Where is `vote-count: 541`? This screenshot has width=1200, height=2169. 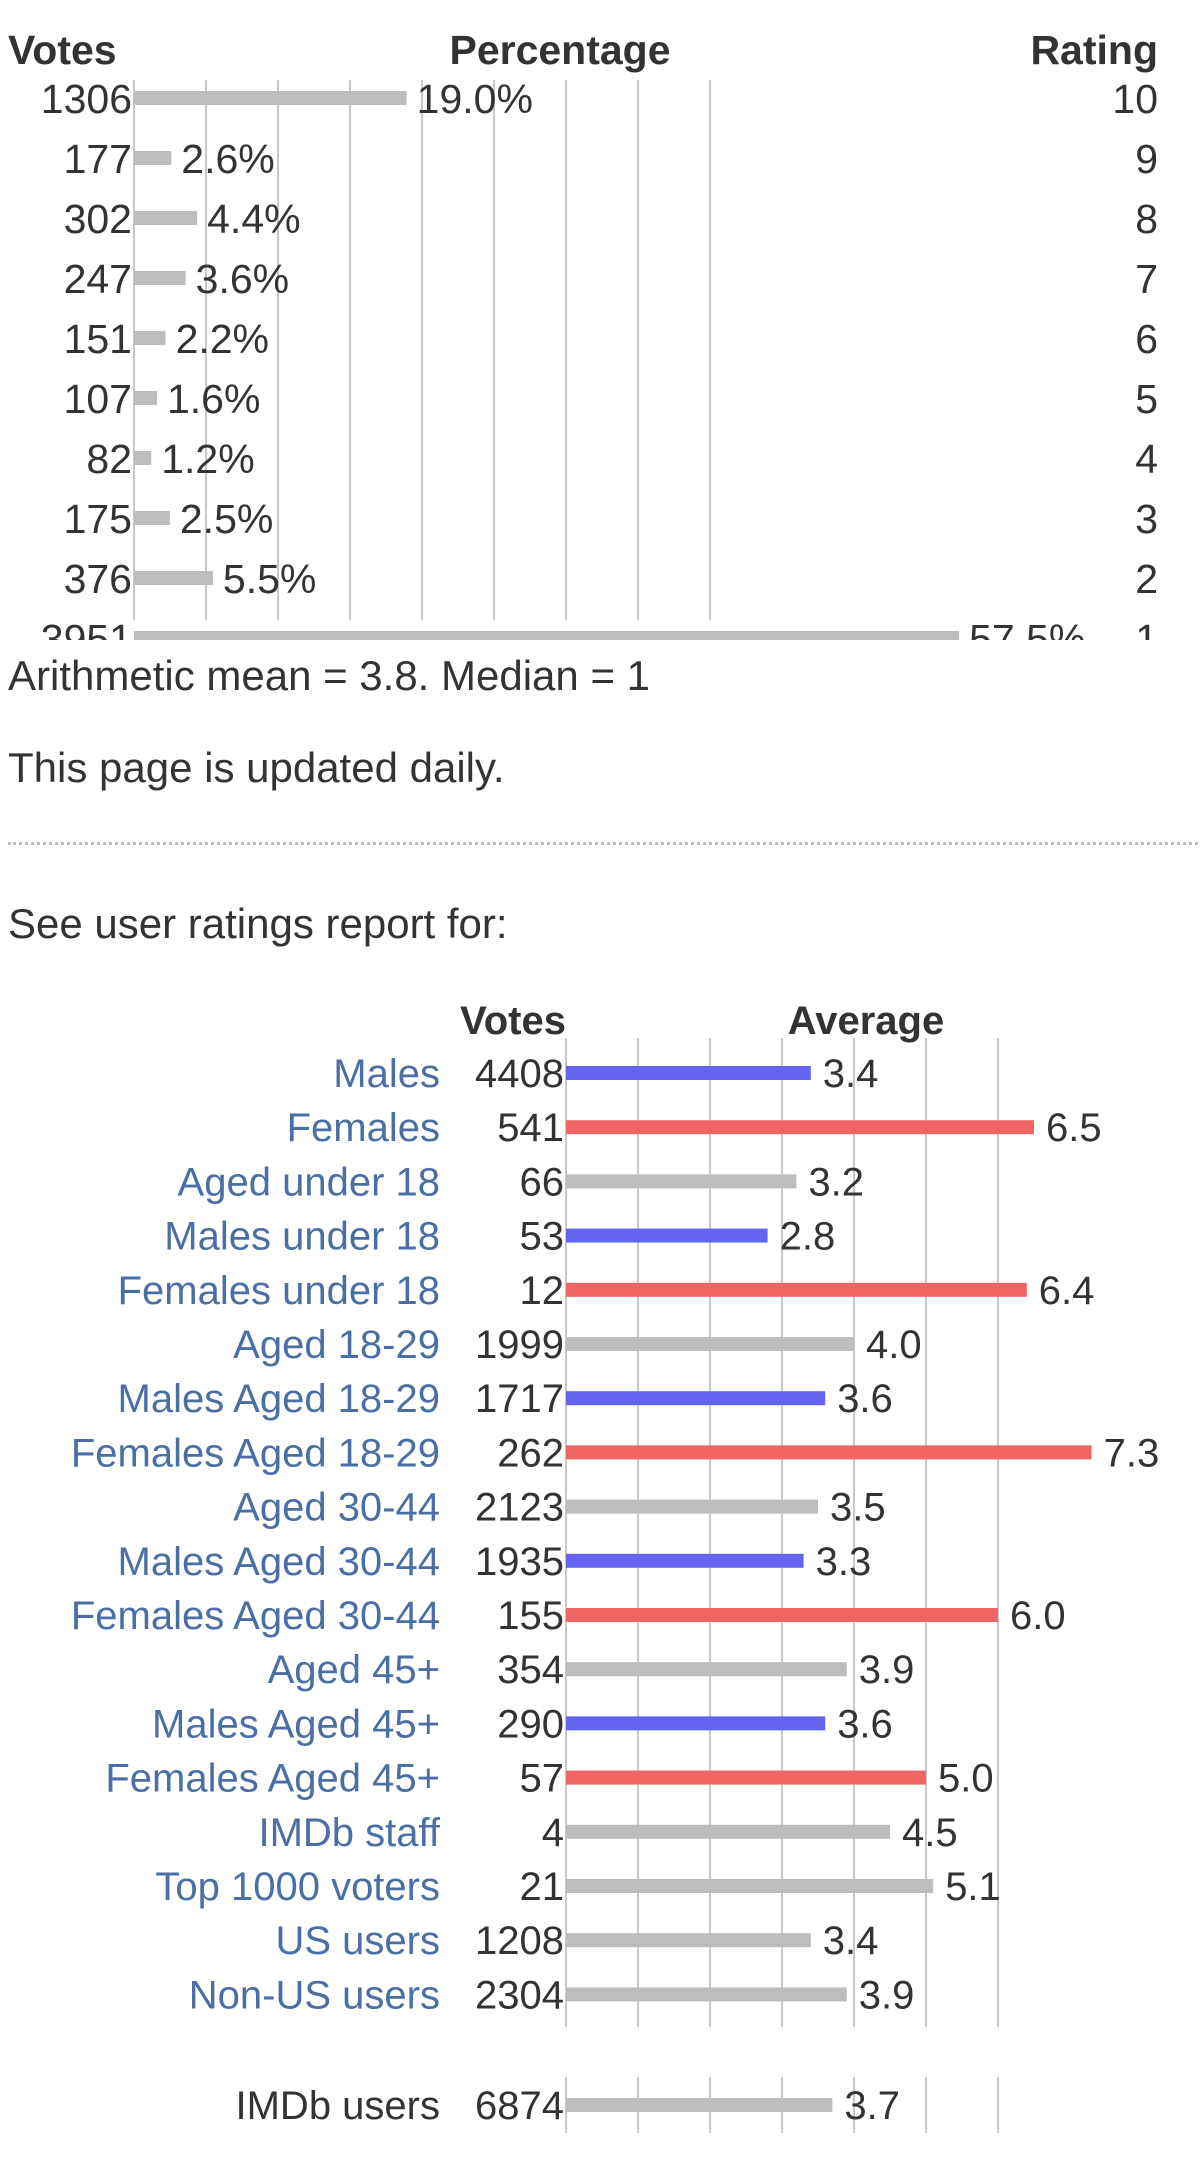
vote-count: 541 is located at coordinates (530, 1128).